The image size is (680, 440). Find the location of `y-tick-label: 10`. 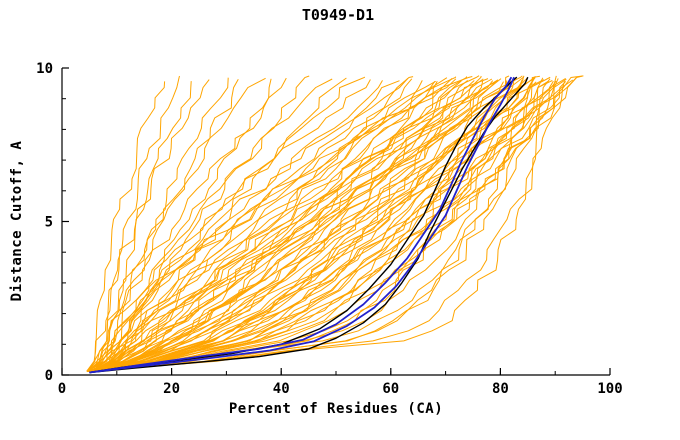

y-tick-label: 10 is located at coordinates (44, 69).